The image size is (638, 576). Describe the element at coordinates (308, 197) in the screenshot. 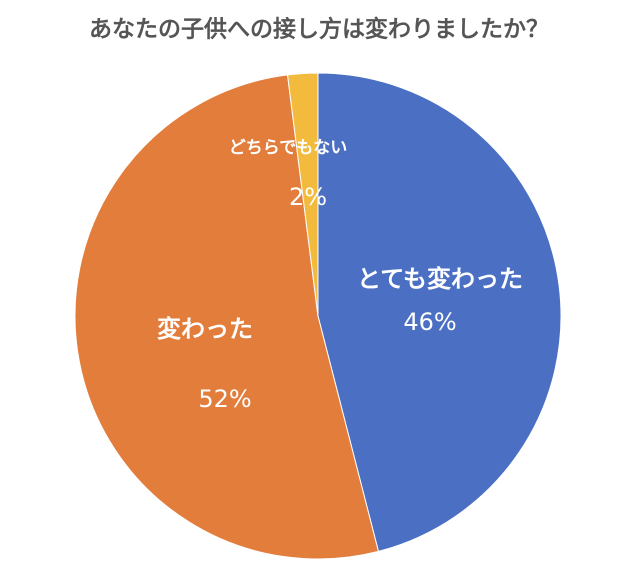

I see `value-label: 2%` at that location.